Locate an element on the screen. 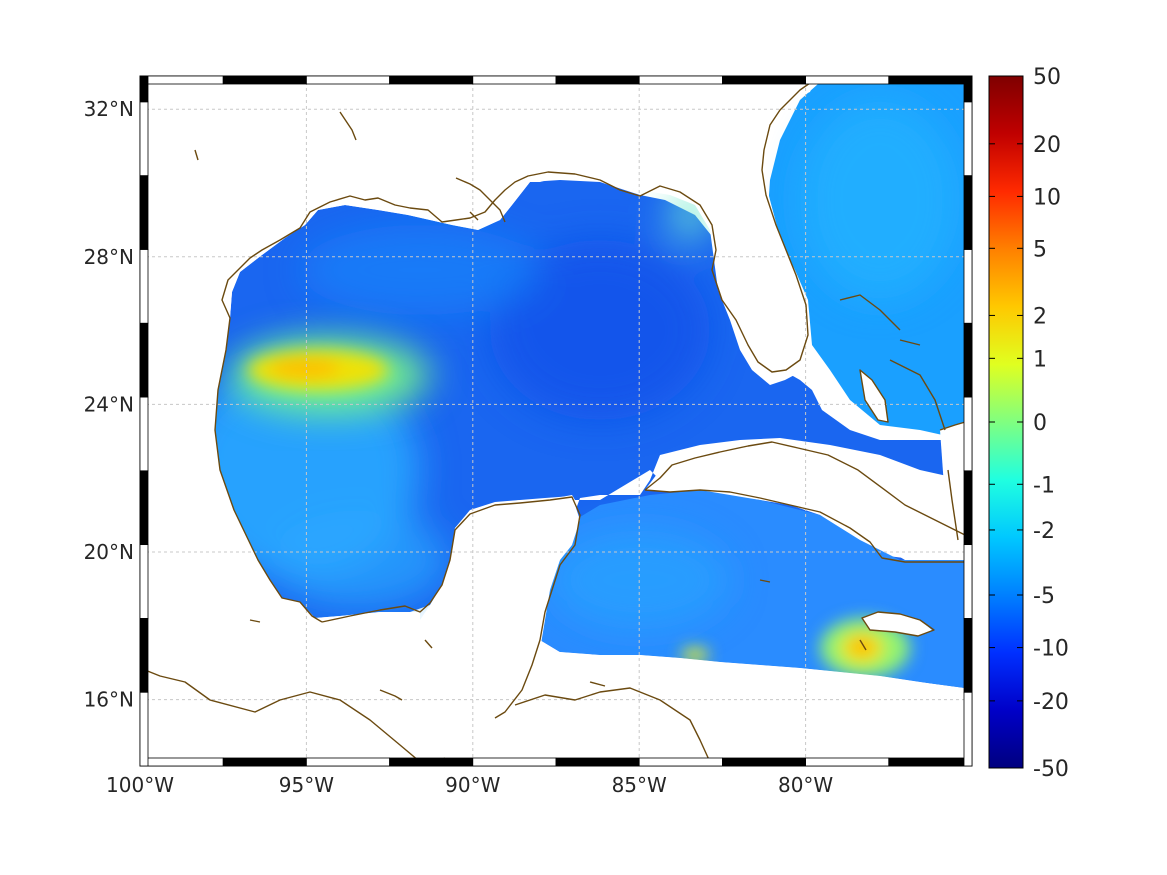 The width and height of the screenshot is (1167, 875). gulf-coastline is located at coordinates (283, 716).